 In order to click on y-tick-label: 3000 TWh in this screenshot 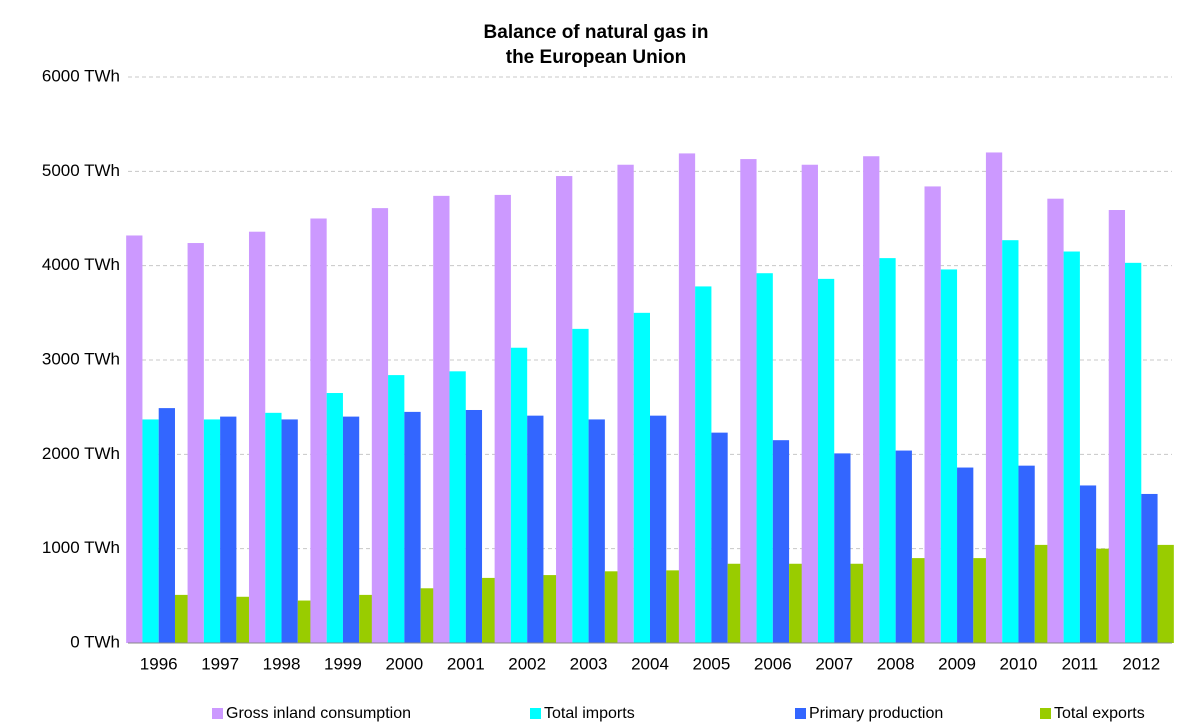, I will do `click(81, 358)`.